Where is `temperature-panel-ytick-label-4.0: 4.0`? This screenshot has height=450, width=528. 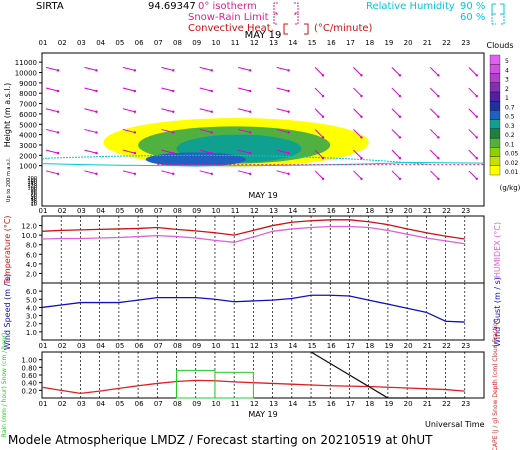 temperature-panel-ytick-label-4.0: 4.0 is located at coordinates (31, 265).